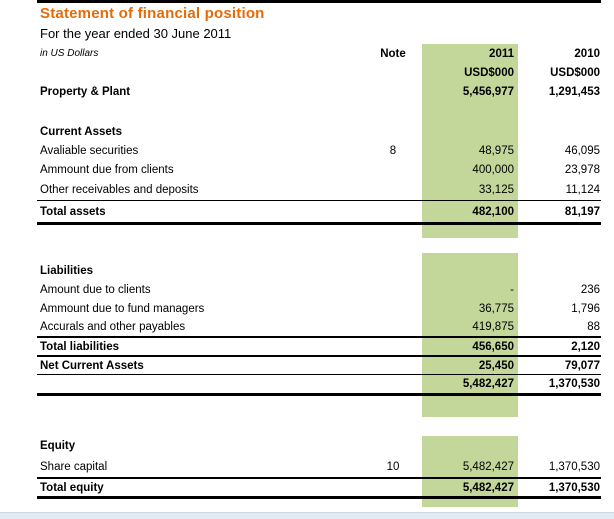 This screenshot has height=519, width=614. I want to click on value-2011-text: USD$000, so click(489, 72).